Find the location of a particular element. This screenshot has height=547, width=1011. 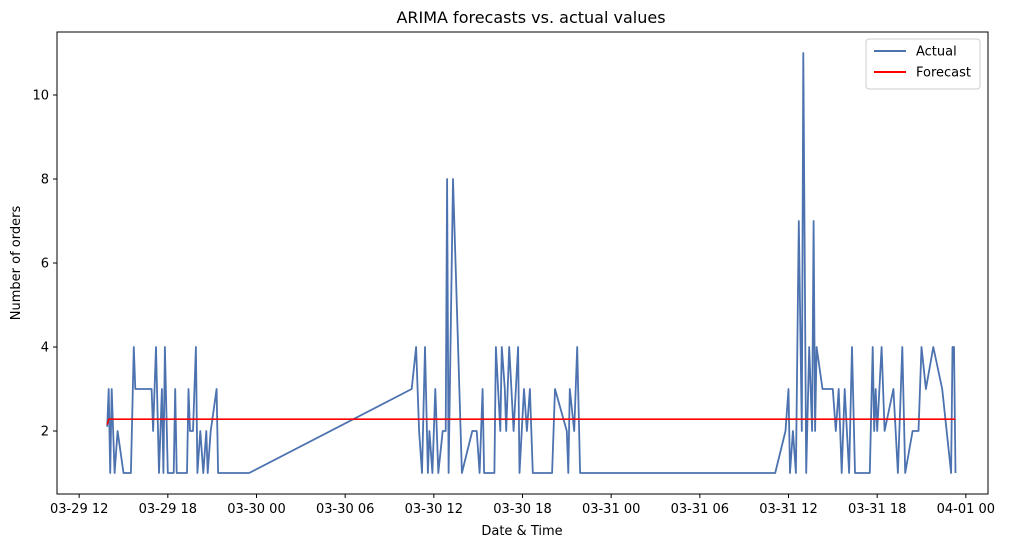

x-axis-label: Date & Time is located at coordinates (521, 531).